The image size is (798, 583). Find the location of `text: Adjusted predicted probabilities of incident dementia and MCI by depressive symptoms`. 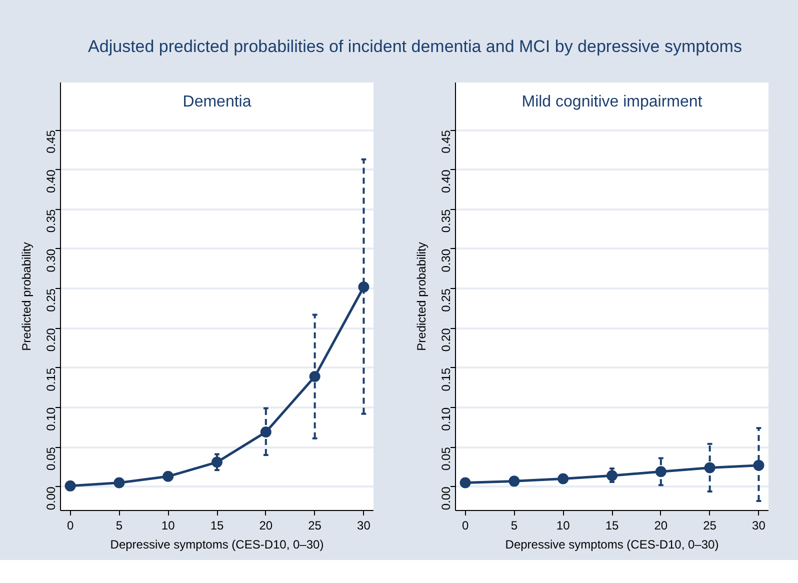

text: Adjusted predicted probabilities of incident dementia and MCI by depressive symptoms is located at coordinates (415, 47).